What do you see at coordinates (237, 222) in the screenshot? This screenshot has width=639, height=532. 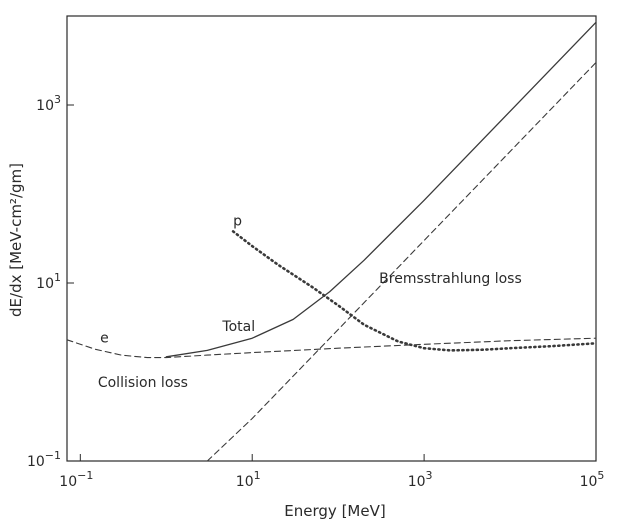 I see `annotation-p: p` at bounding box center [237, 222].